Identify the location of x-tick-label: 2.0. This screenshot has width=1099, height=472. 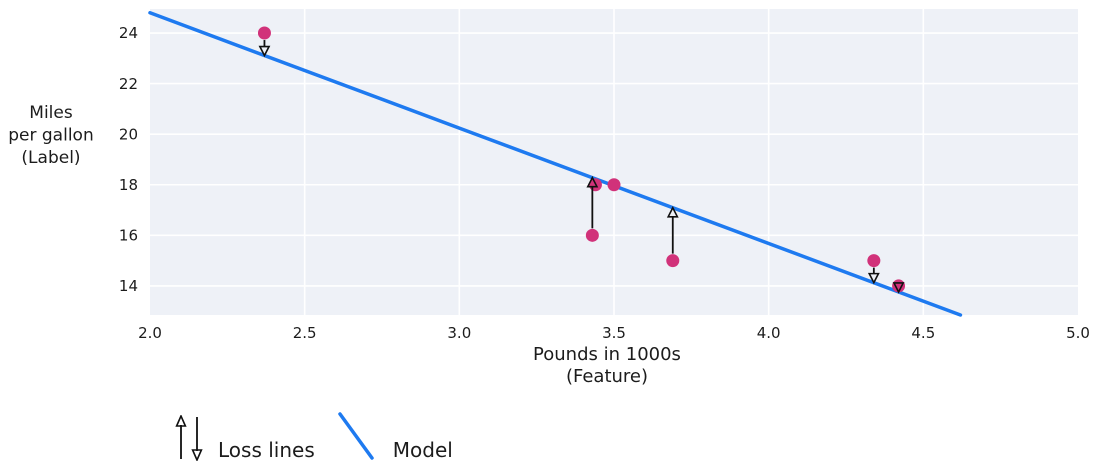
(150, 333).